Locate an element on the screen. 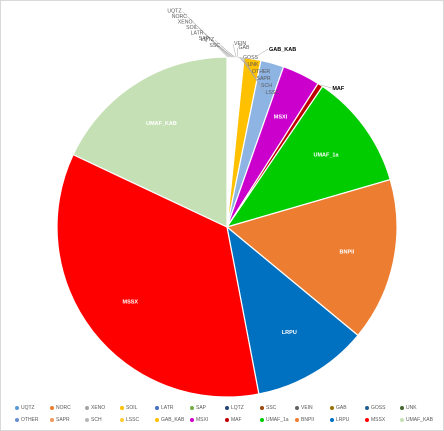 This screenshot has height=431, width=444. slice-label-gab: GAB is located at coordinates (244, 48).